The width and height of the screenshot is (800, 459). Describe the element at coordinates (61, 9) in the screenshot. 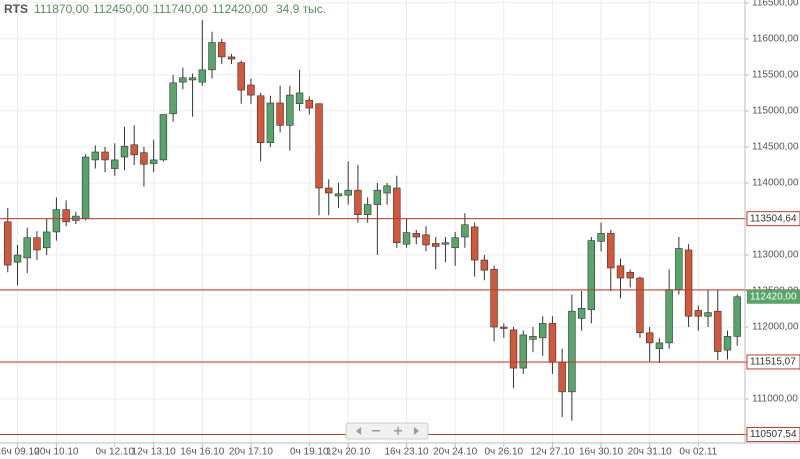

I see `open: 111870,00` at that location.